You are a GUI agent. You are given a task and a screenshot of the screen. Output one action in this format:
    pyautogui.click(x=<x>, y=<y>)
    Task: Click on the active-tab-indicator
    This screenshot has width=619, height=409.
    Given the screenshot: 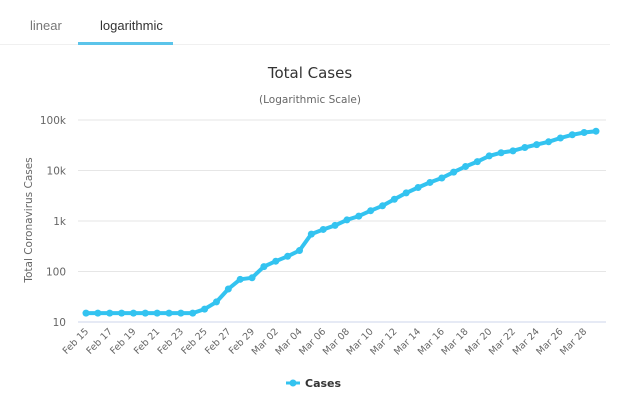 What is the action you would take?
    pyautogui.click(x=125, y=43)
    